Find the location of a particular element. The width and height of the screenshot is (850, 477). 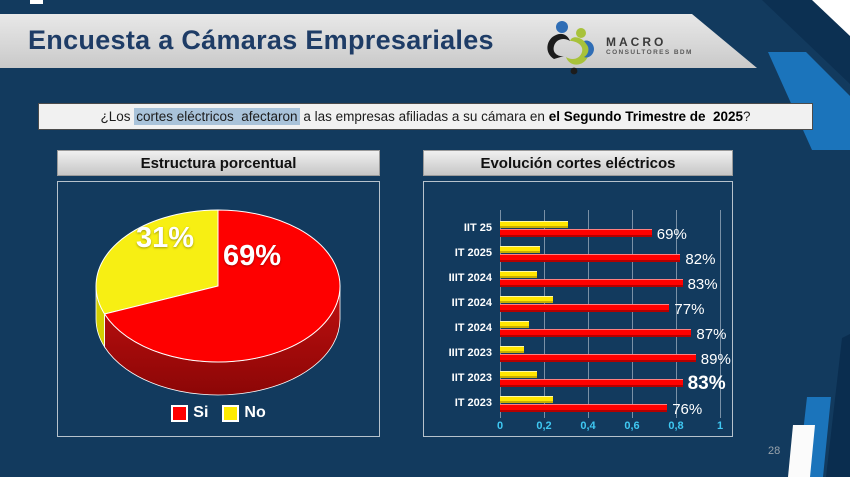

question-prefix: ¿Los is located at coordinates (117, 116).